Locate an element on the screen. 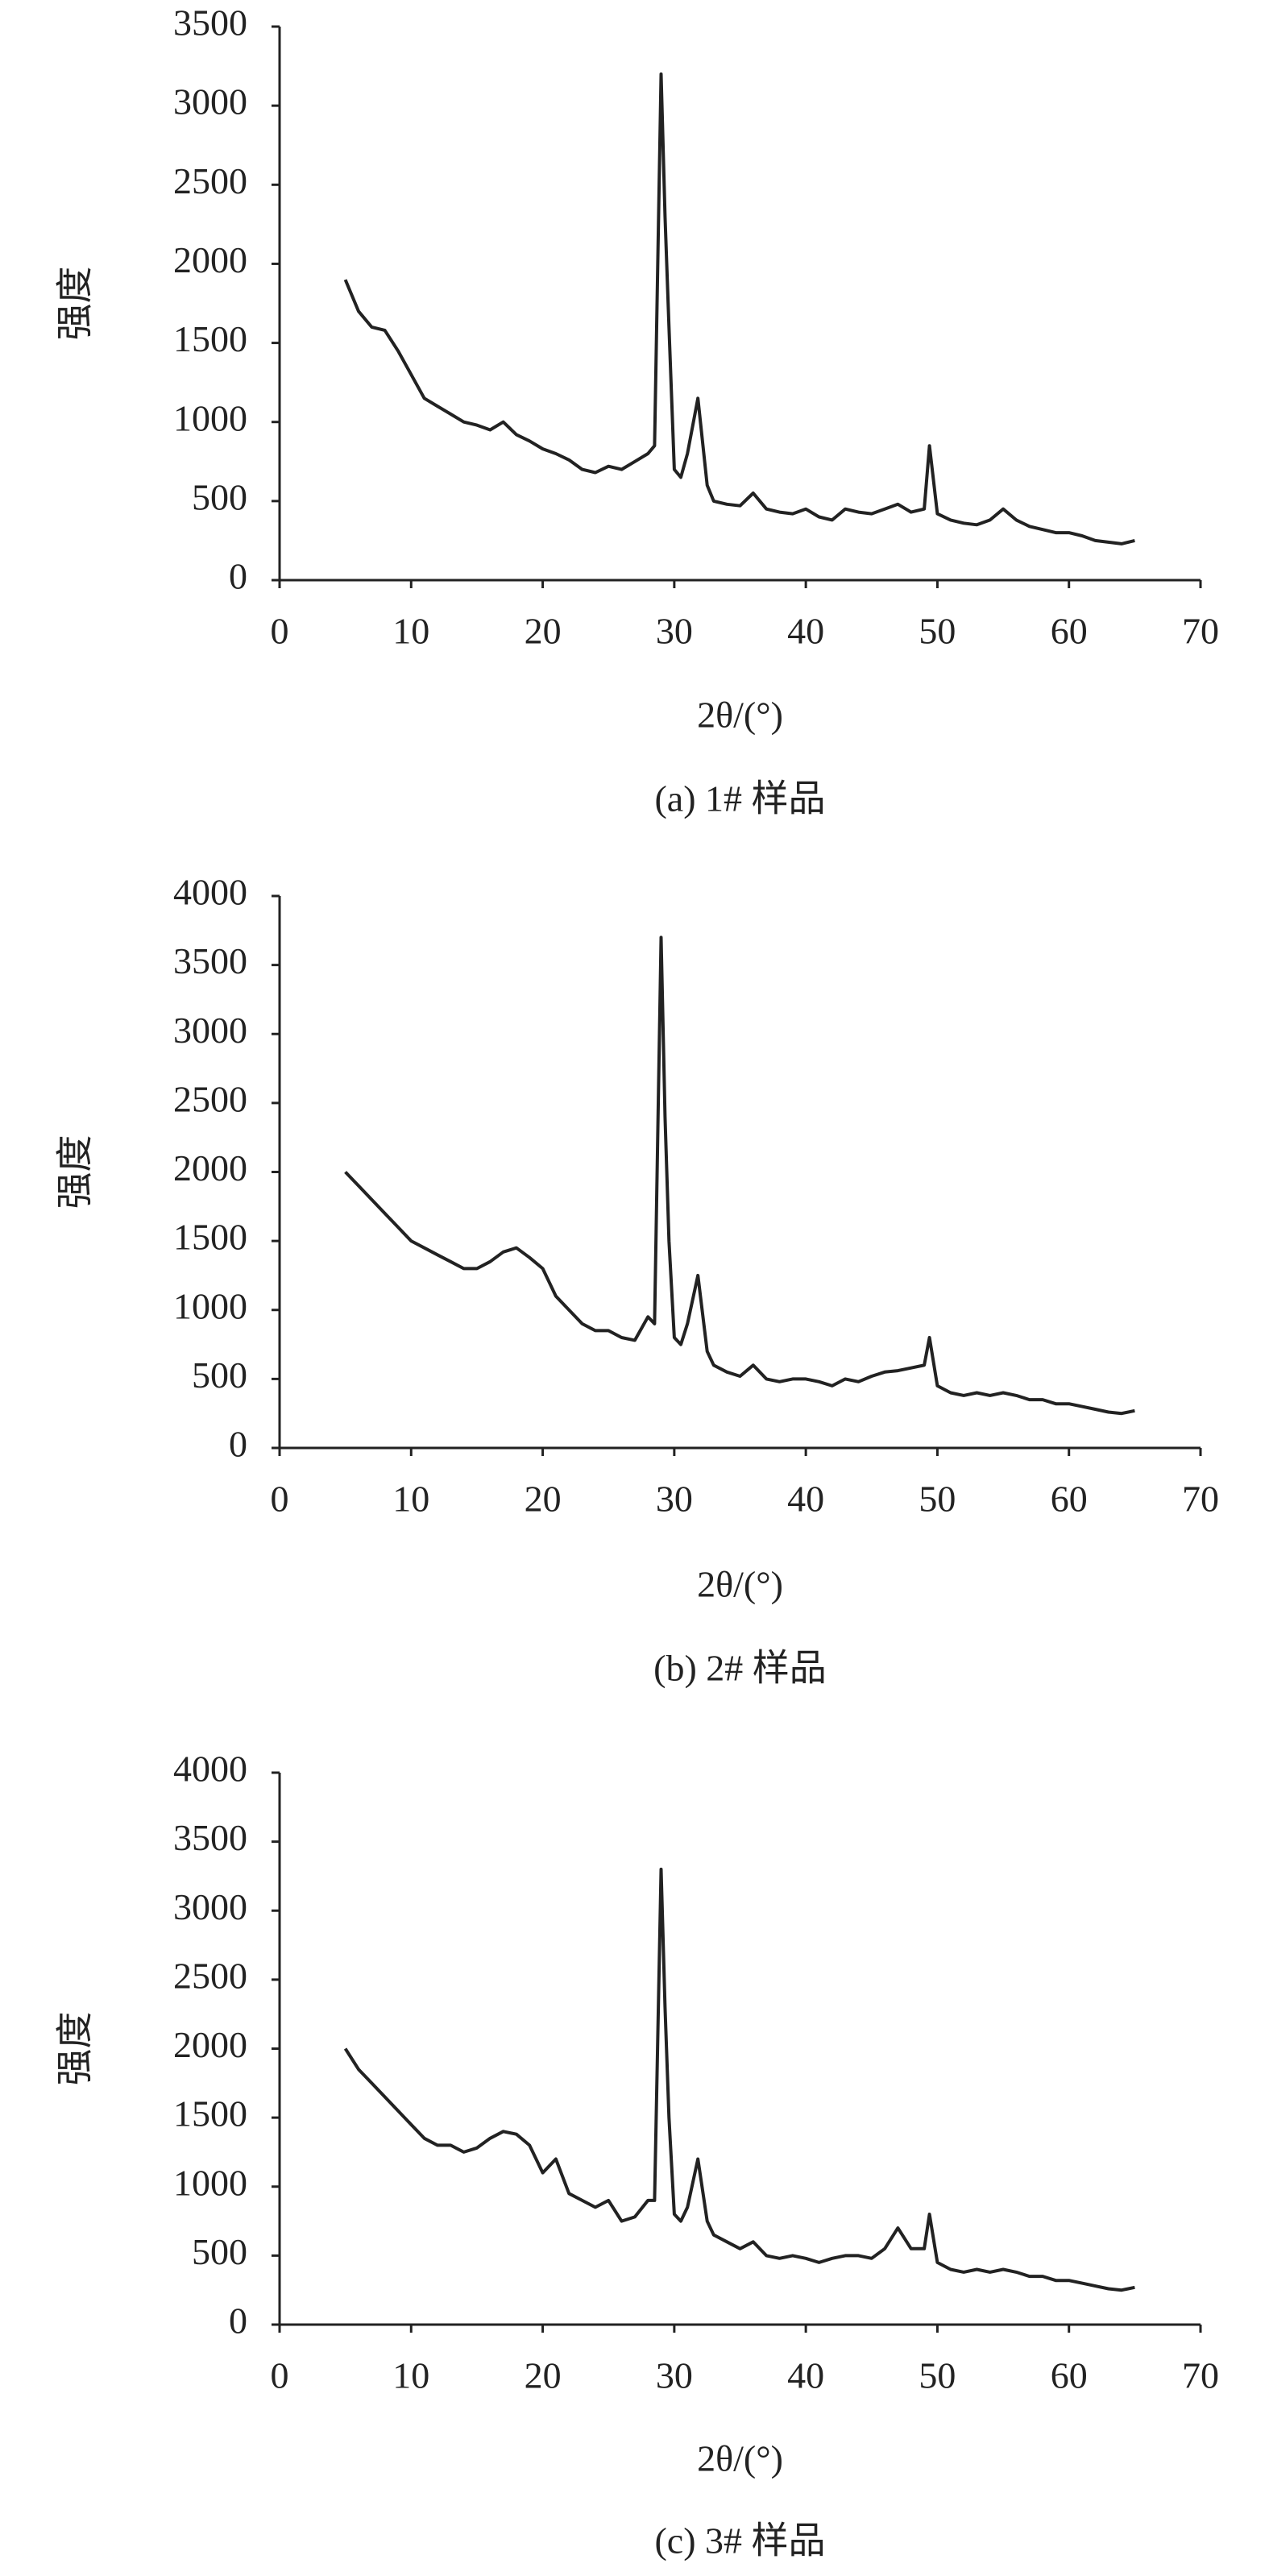 This screenshot has height=2576, width=1269. caption: (a) 1# 样品 is located at coordinates (739, 798).